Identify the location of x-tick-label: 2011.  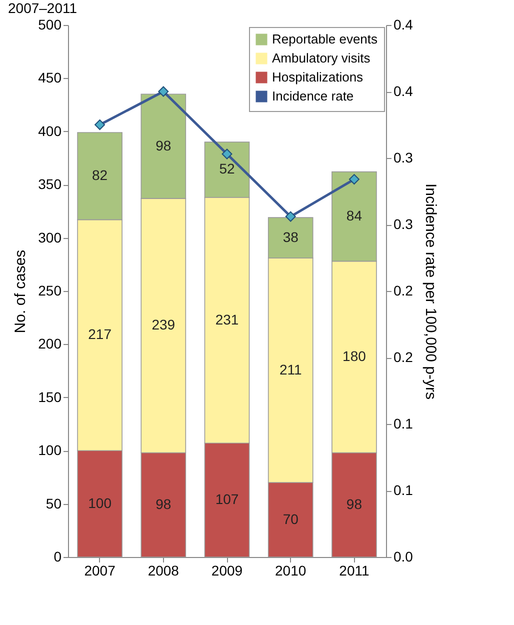
(354, 570).